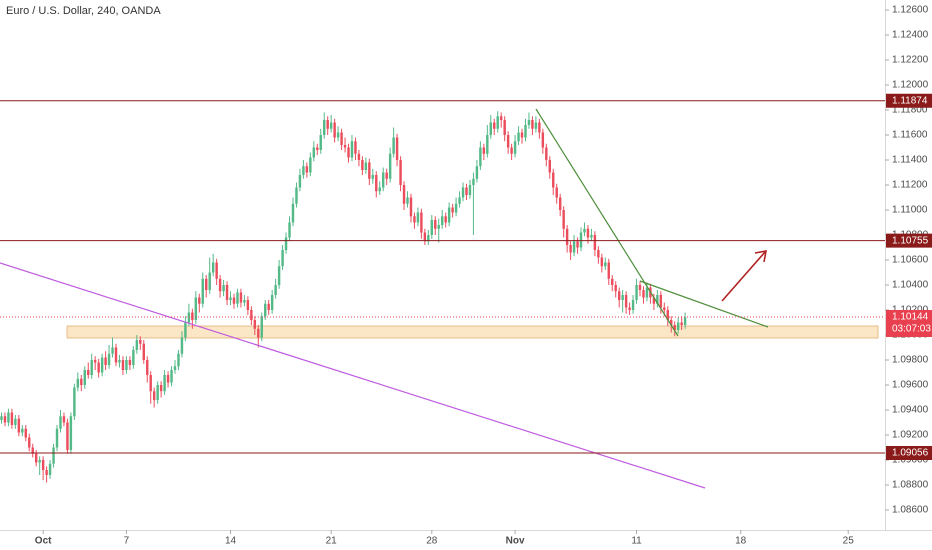  Describe the element at coordinates (910, 60) in the screenshot. I see `y-tick-label: 1.12200` at that location.